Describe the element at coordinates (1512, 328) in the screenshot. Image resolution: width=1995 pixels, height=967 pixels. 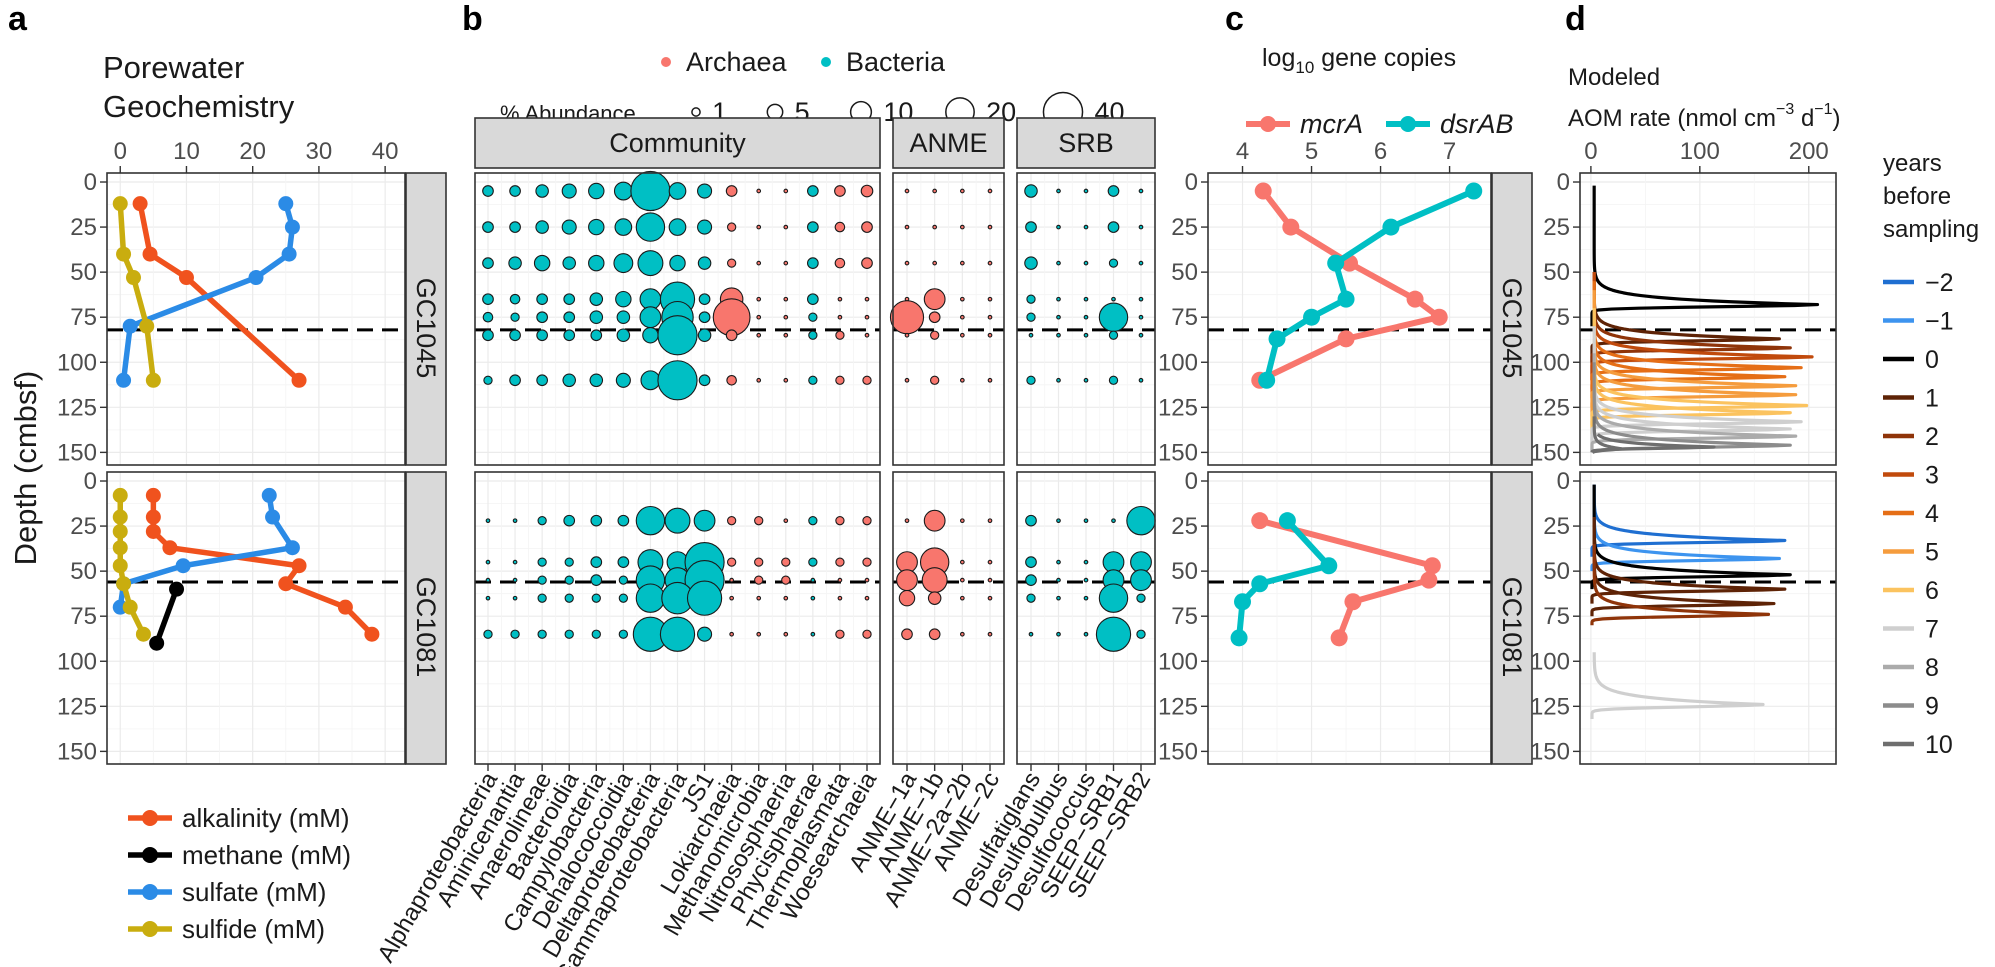
I see `facet-strip-label: GC1045` at that location.